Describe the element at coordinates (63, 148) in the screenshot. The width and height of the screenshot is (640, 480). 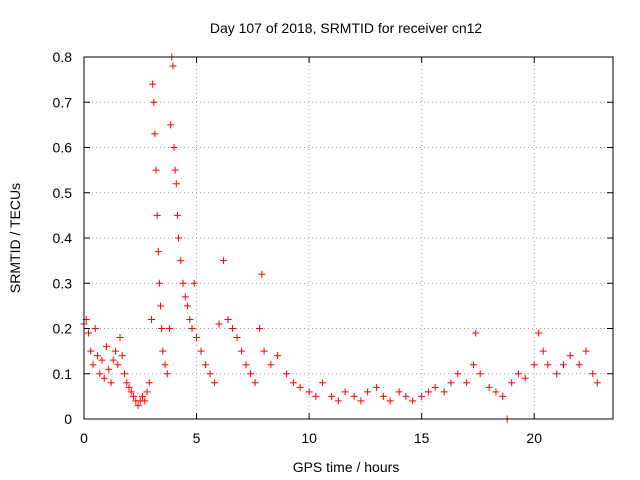
I see `y-tick-label: 0.6` at that location.